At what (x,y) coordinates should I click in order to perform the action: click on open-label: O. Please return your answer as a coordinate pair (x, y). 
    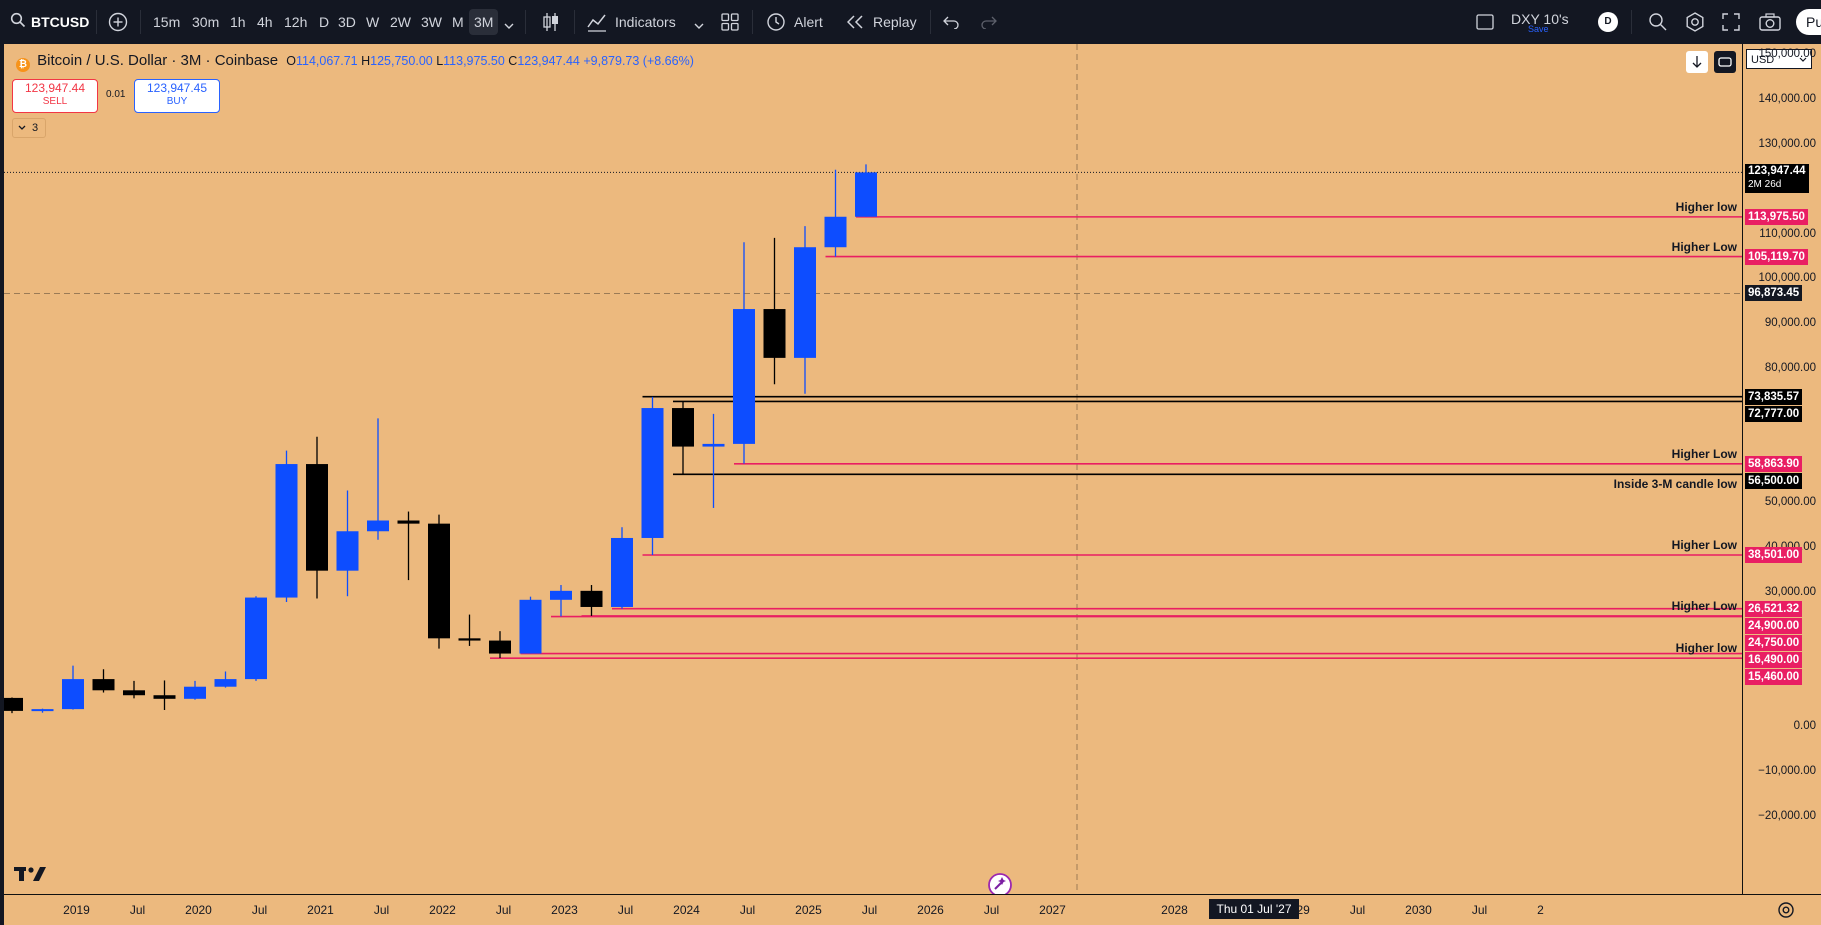
    Looking at the image, I should click on (291, 61).